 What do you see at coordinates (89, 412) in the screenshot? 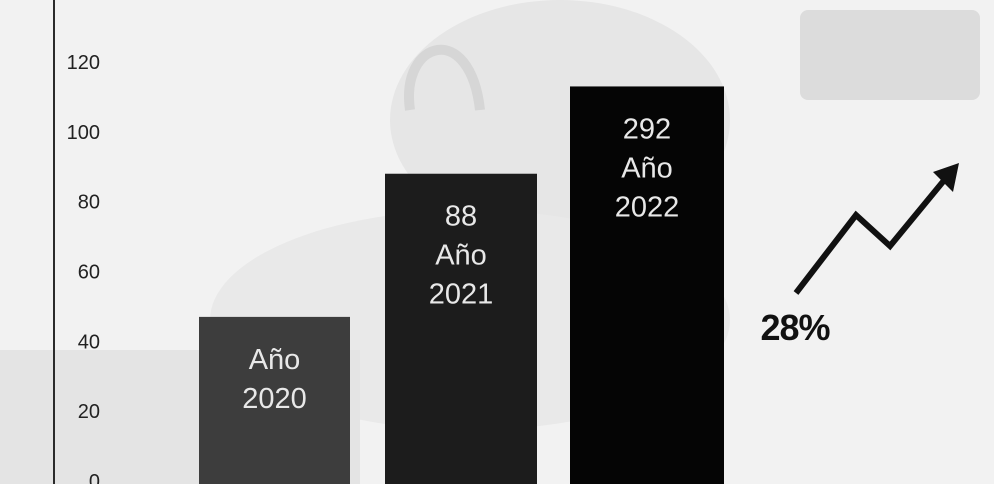
I see `y-tick-label: 20` at bounding box center [89, 412].